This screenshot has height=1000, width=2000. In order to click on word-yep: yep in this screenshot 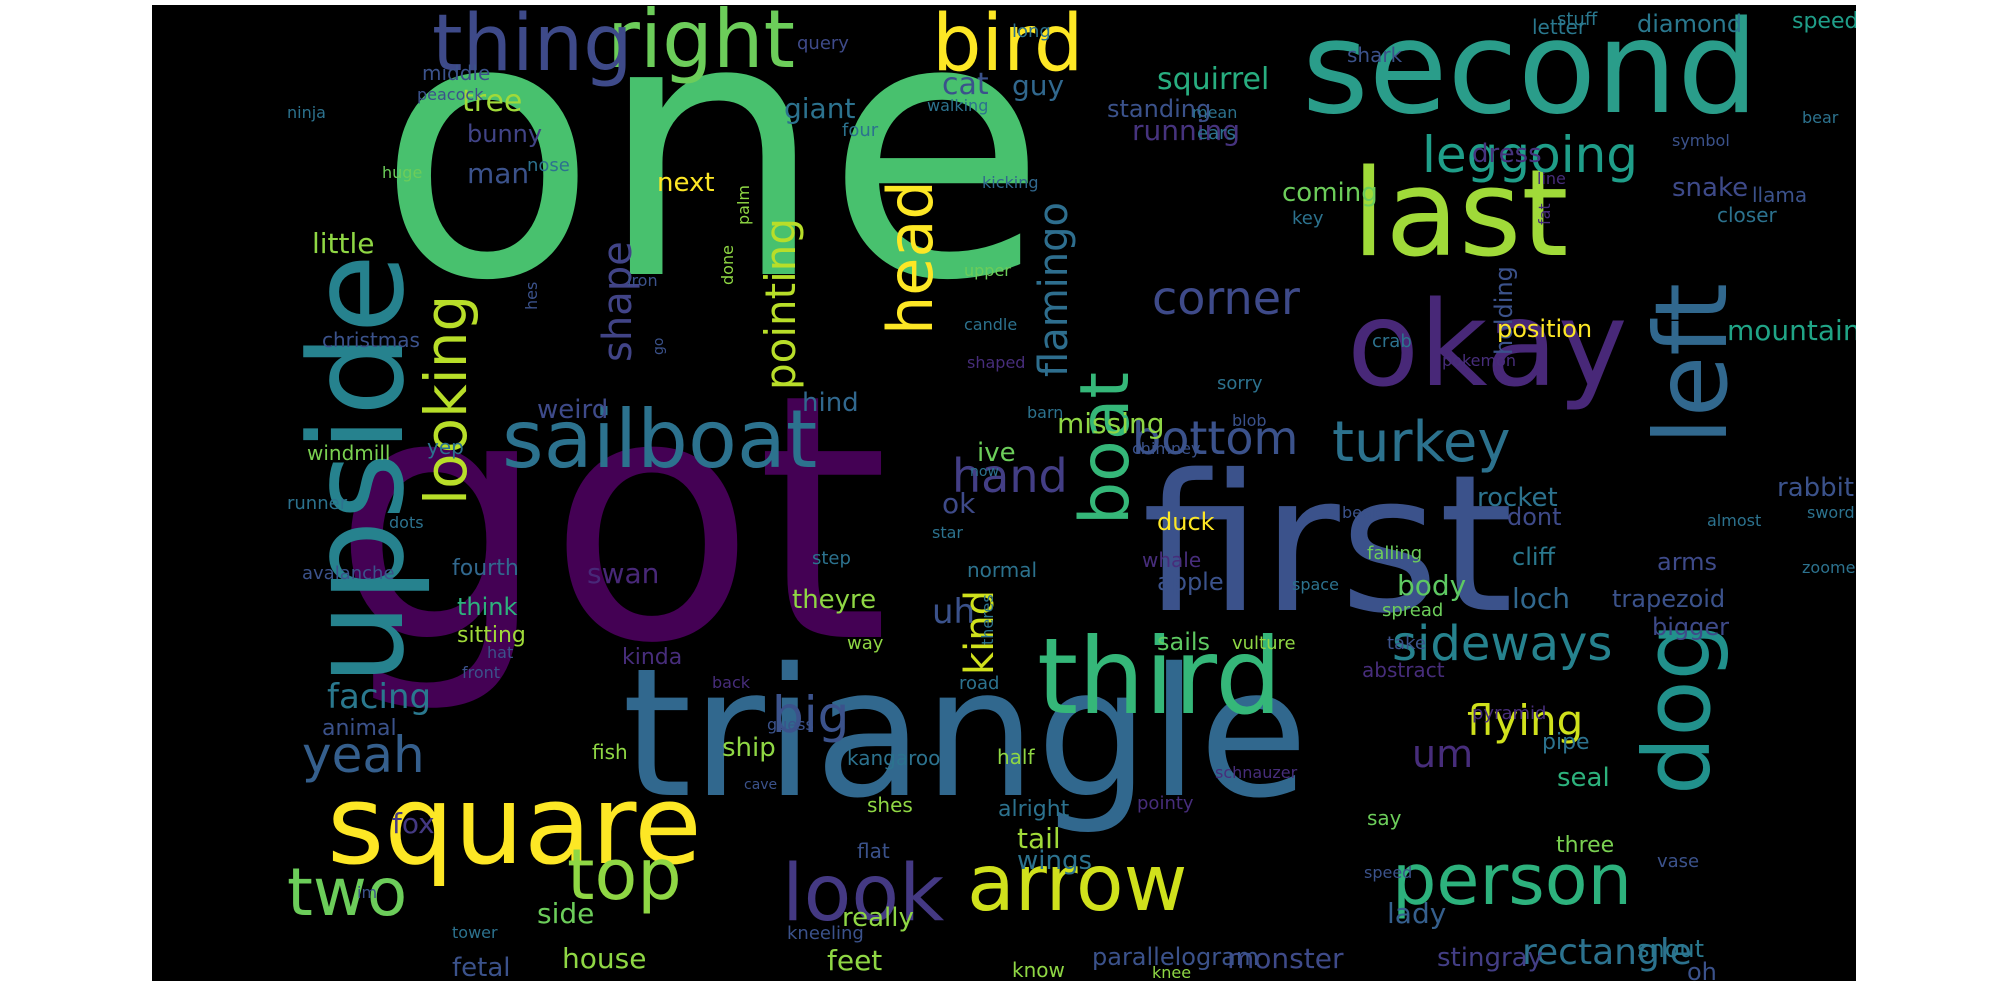, I will do `click(445, 447)`.